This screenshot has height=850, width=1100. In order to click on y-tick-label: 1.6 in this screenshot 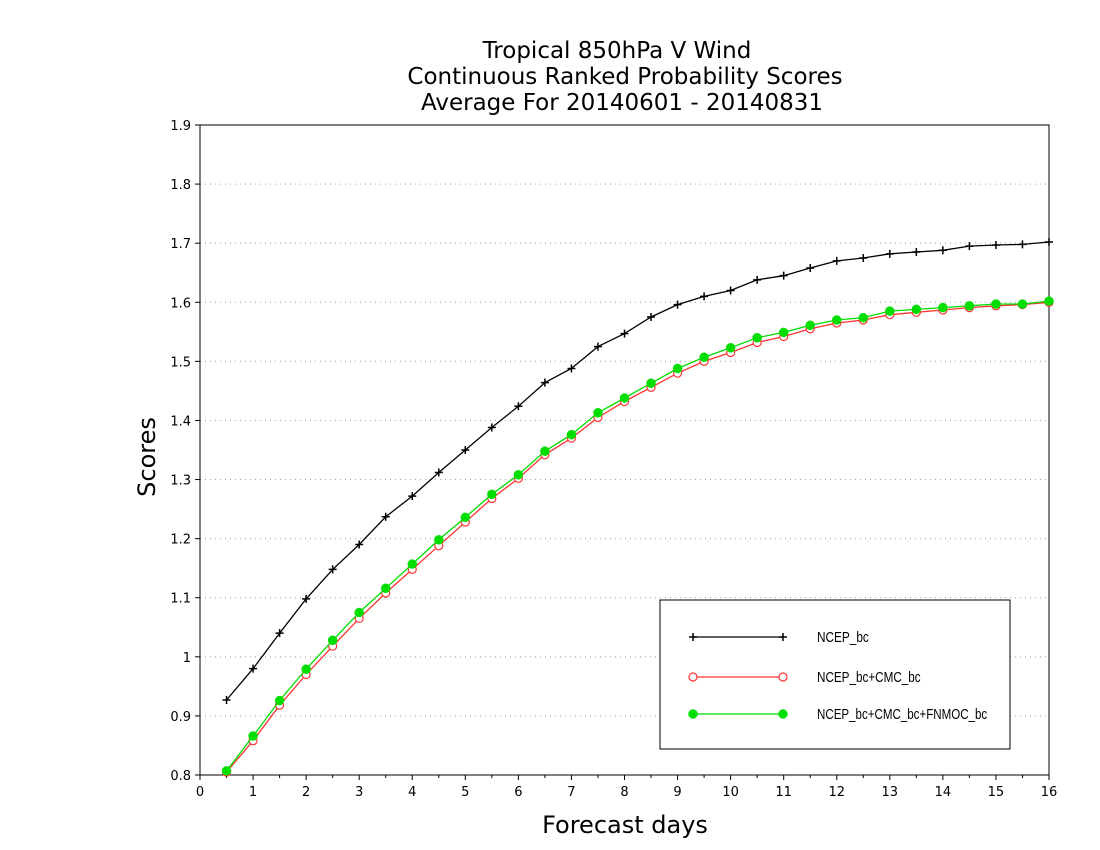, I will do `click(180, 303)`.